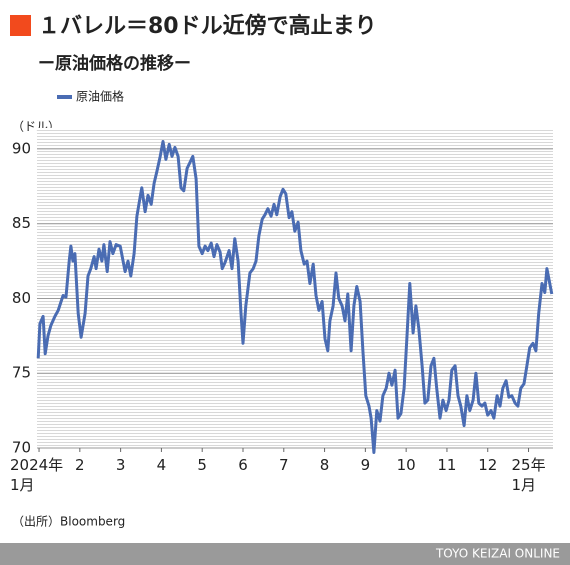 This screenshot has width=570, height=565. I want to click on legend-label: 原油価格, so click(100, 96).